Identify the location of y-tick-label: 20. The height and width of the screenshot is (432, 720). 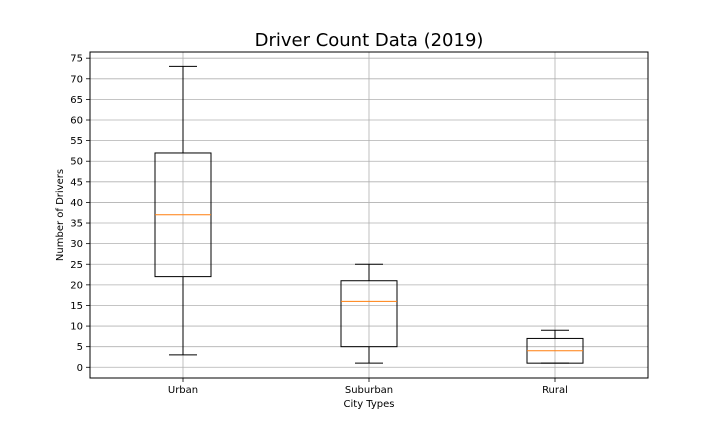
(76, 285).